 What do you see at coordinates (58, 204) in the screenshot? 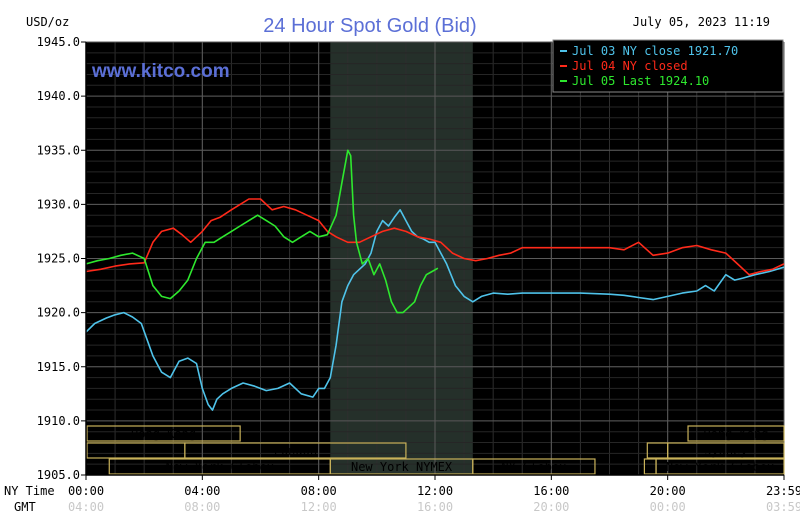
I see `y-tick-label: 1930.0` at bounding box center [58, 204].